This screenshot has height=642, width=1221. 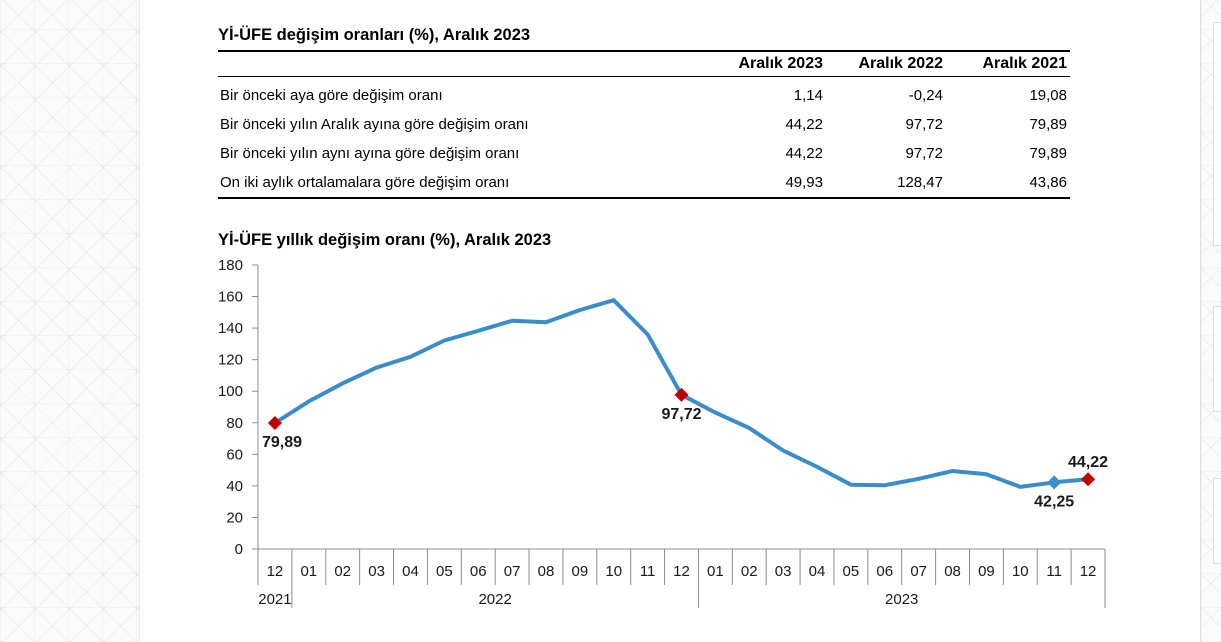 What do you see at coordinates (804, 182) in the screenshot?
I see `cell-aralik-2023: 49,93` at bounding box center [804, 182].